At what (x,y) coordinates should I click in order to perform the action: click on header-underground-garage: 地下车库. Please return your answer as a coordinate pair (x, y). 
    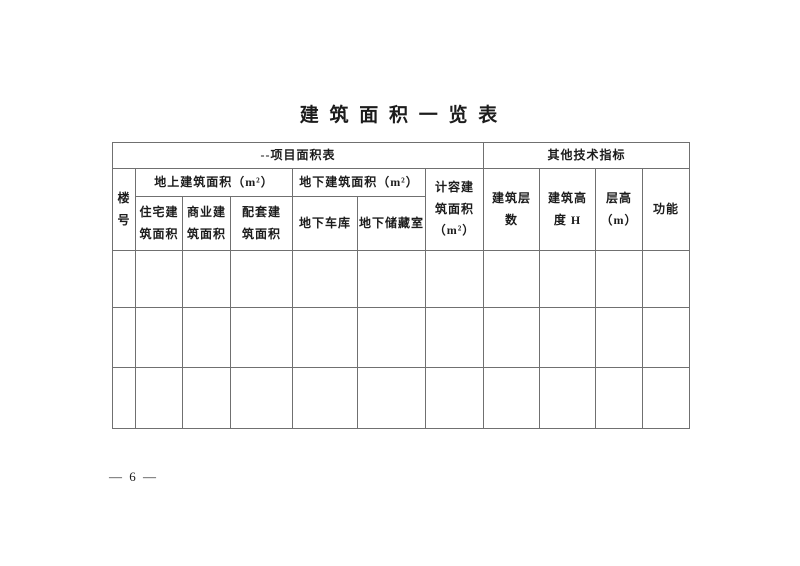
    Looking at the image, I should click on (325, 223).